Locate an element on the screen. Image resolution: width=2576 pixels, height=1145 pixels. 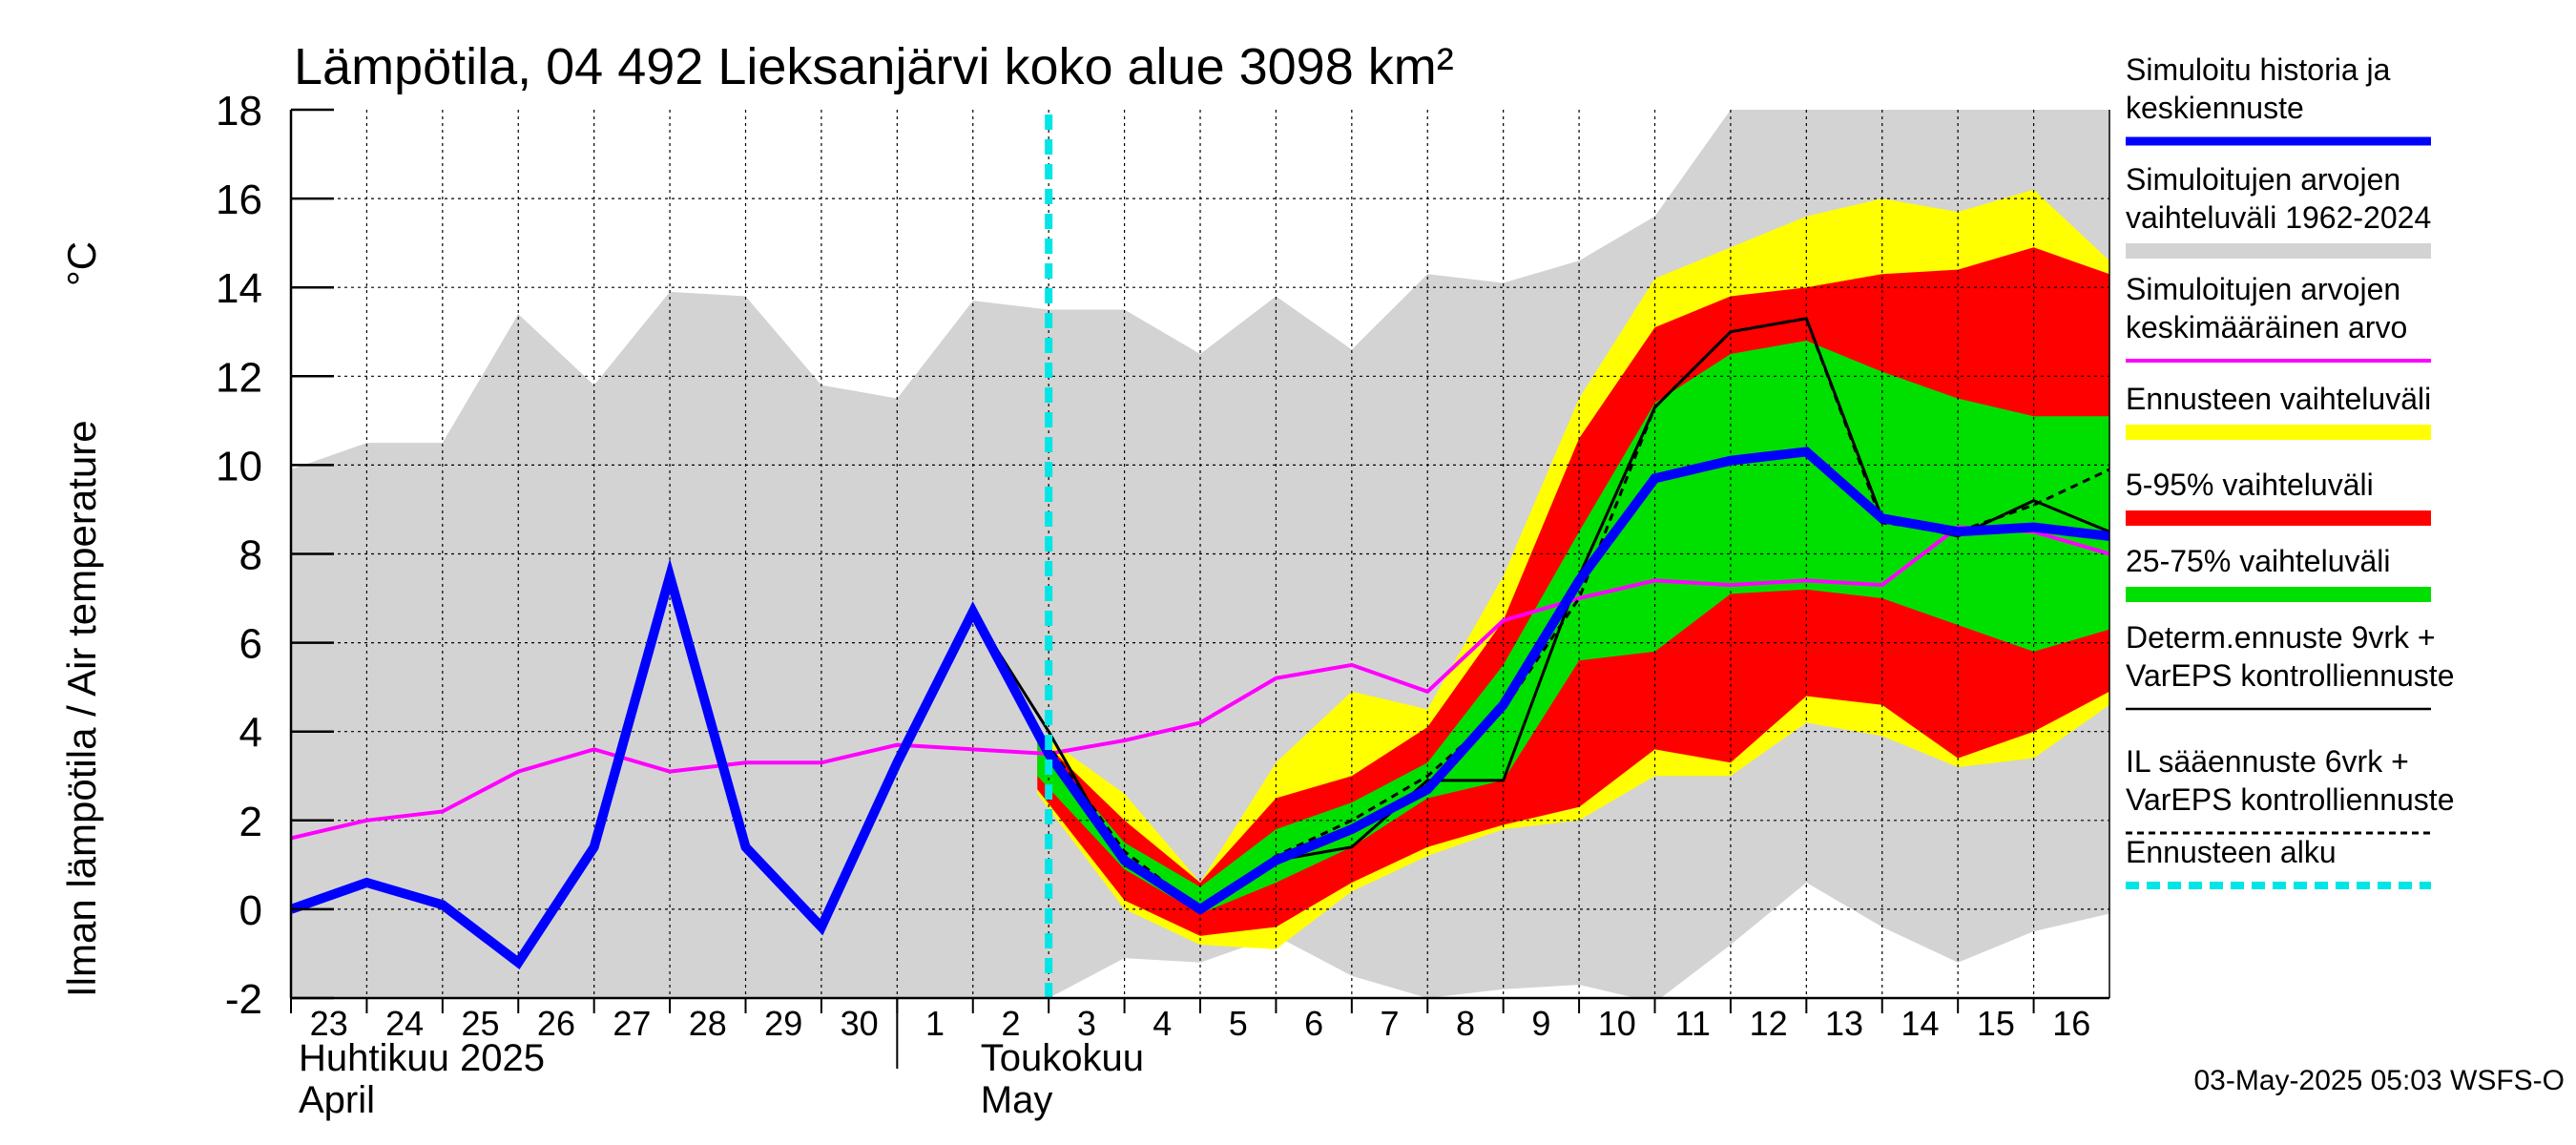
y-tick-label: 14 is located at coordinates (239, 288).